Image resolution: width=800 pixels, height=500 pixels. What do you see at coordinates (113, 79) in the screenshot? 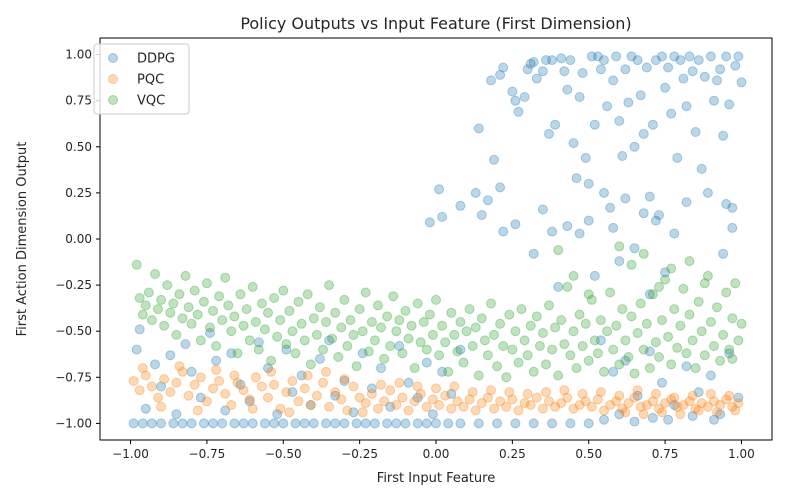
I see `legend-marker-pqc` at bounding box center [113, 79].